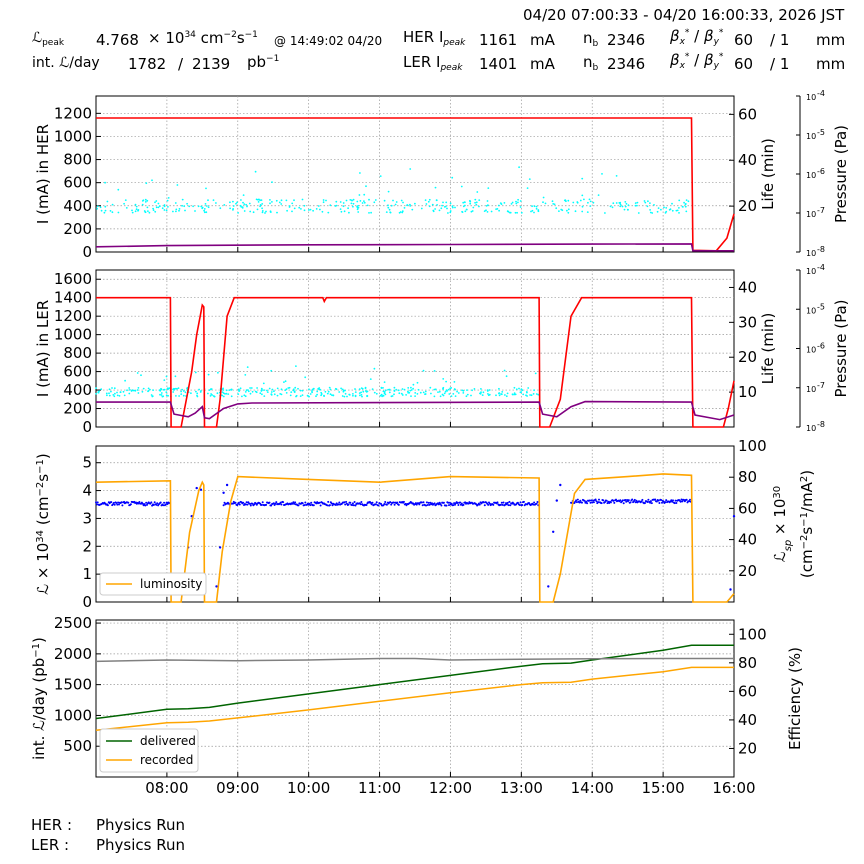 The image size is (864, 864). Describe the element at coordinates (831, 64) in the screenshot. I see `ler-beta-unit: mm` at that location.